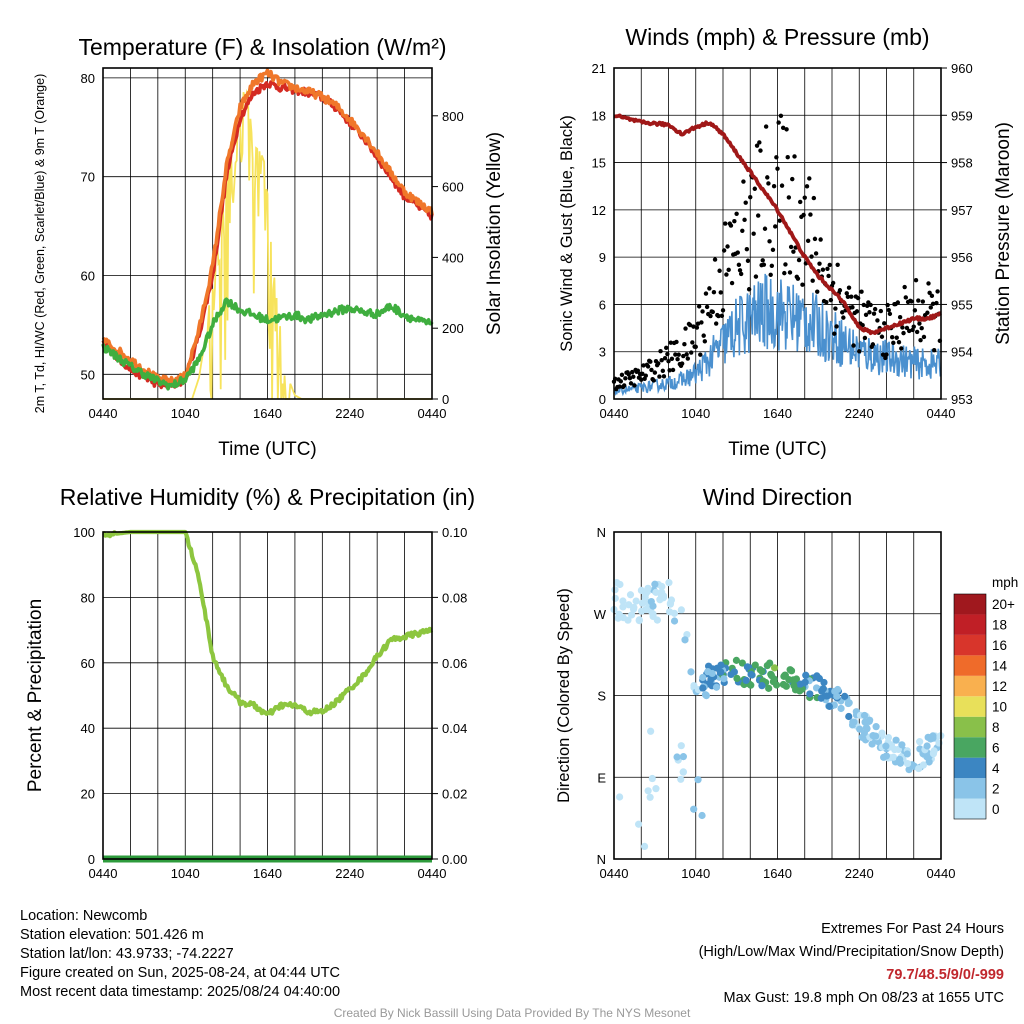 The width and height of the screenshot is (1024, 1024). What do you see at coordinates (88, 78) in the screenshot?
I see `y-tick-label: 80` at bounding box center [88, 78].